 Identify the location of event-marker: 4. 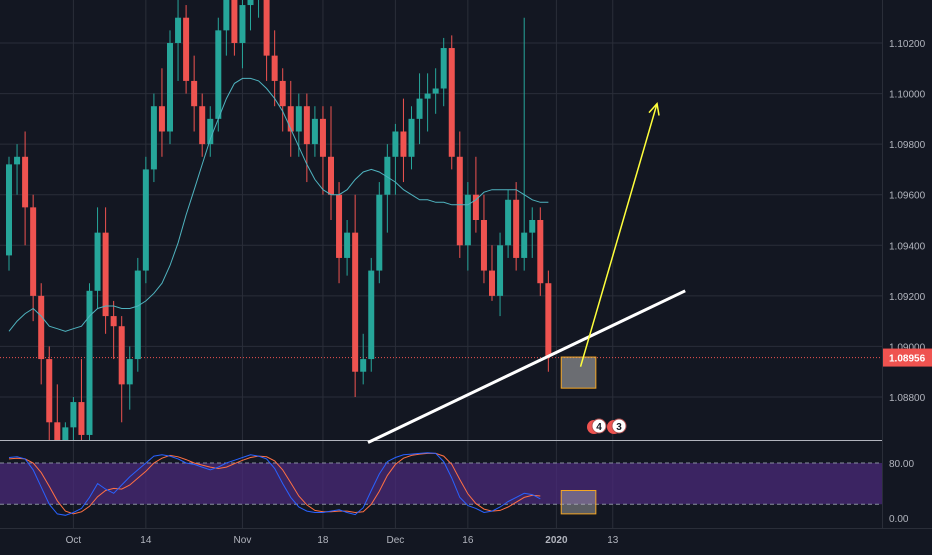
(597, 426).